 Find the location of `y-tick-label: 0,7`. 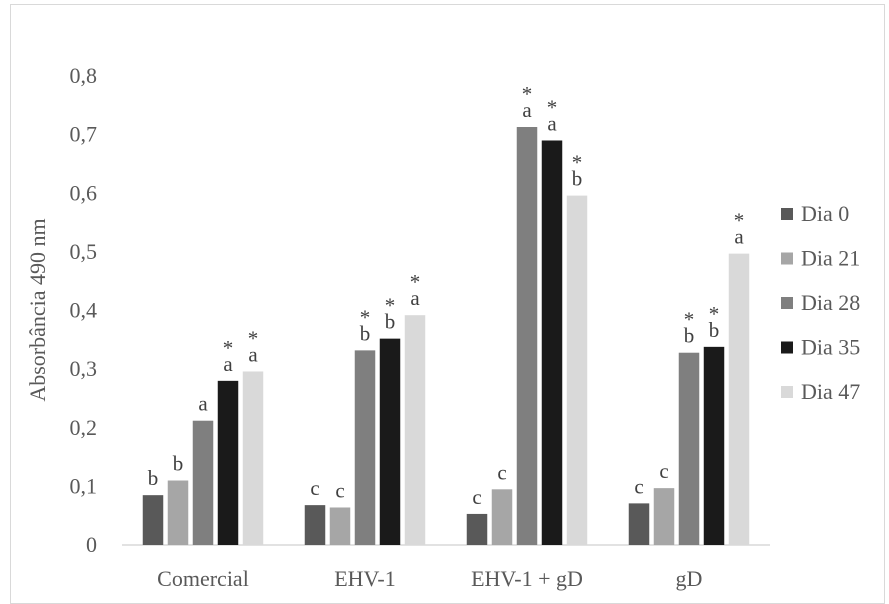

y-tick-label: 0,7 is located at coordinates (84, 134).